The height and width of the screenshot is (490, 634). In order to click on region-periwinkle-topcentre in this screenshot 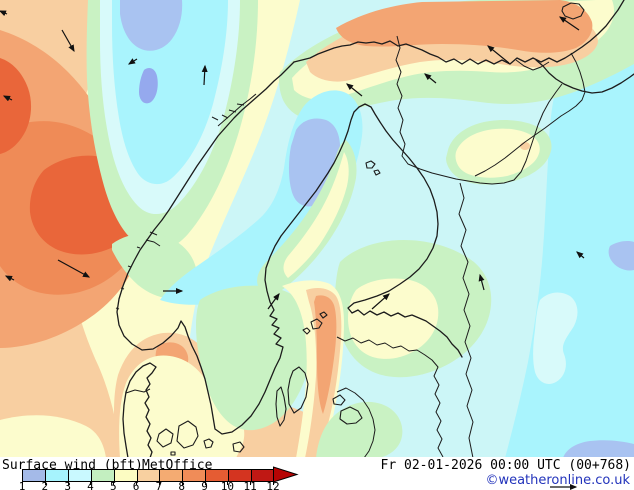, I will do `click(151, 25)`.